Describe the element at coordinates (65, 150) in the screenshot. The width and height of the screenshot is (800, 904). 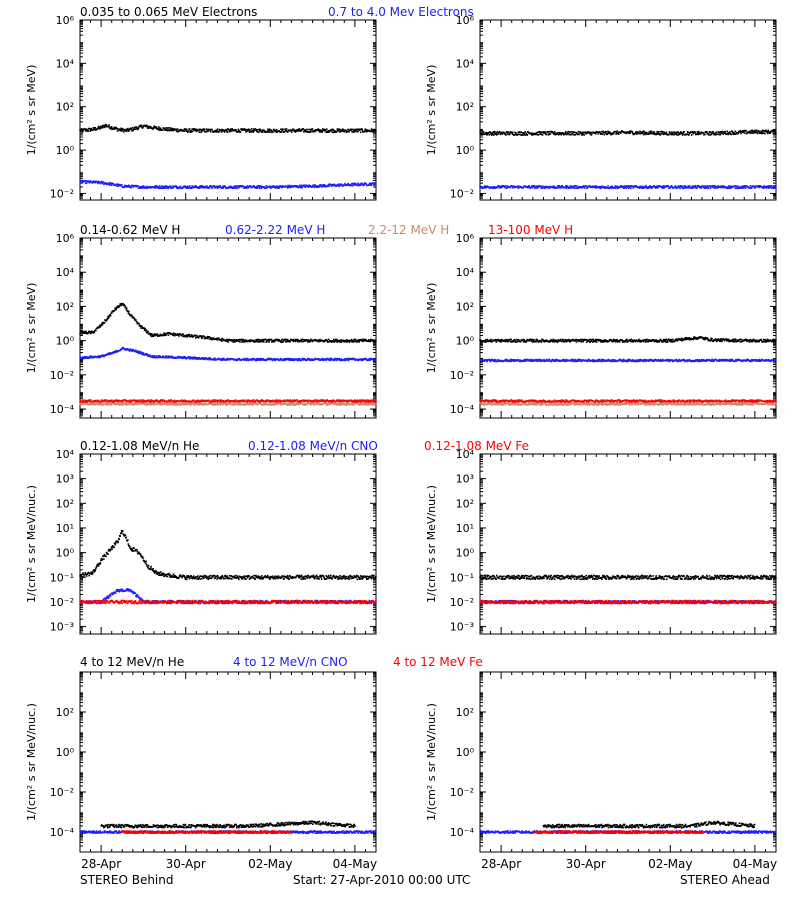
I see `y-tick-label: 10⁰` at that location.